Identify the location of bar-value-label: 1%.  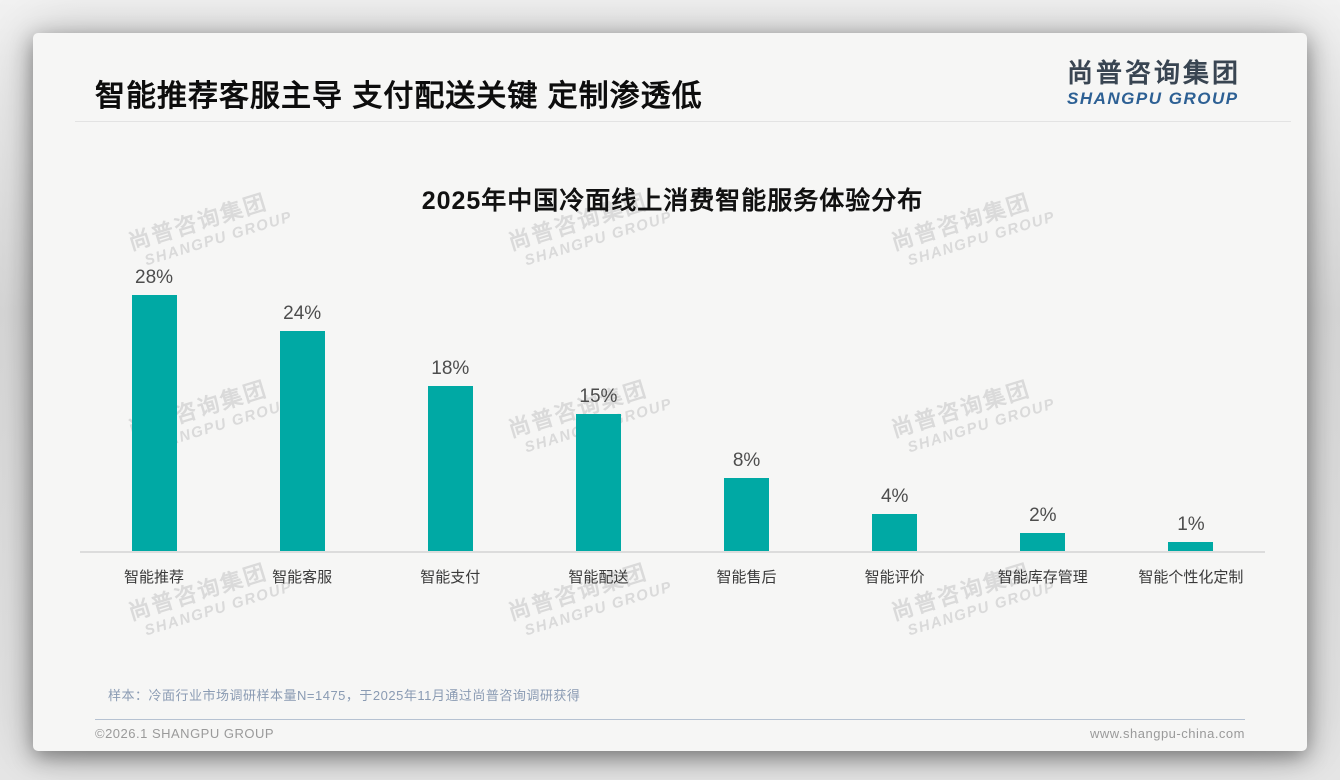
(1191, 524).